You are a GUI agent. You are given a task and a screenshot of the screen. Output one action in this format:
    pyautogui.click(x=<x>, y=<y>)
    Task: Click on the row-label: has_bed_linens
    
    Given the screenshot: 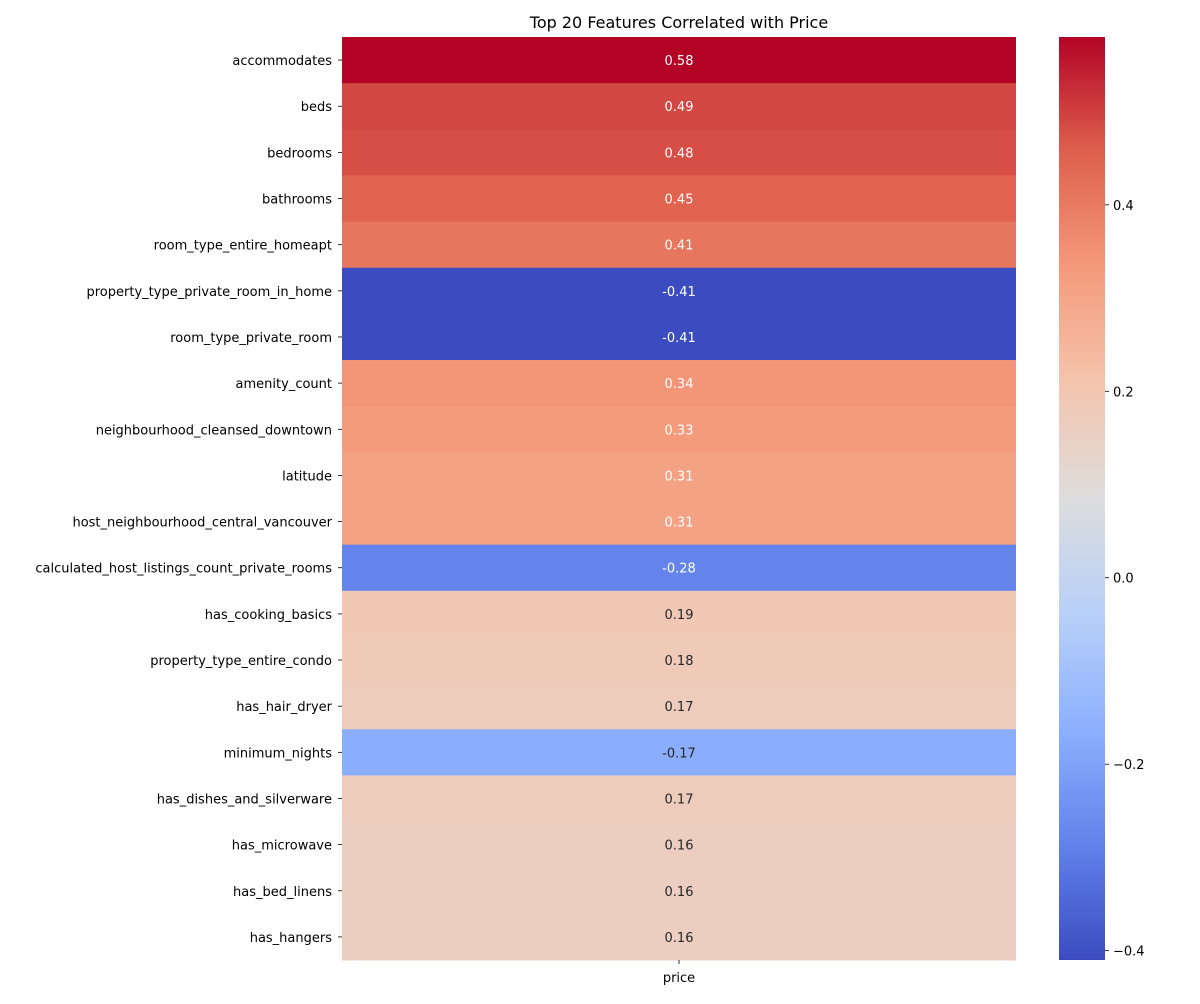 What is the action you would take?
    pyautogui.click(x=282, y=892)
    